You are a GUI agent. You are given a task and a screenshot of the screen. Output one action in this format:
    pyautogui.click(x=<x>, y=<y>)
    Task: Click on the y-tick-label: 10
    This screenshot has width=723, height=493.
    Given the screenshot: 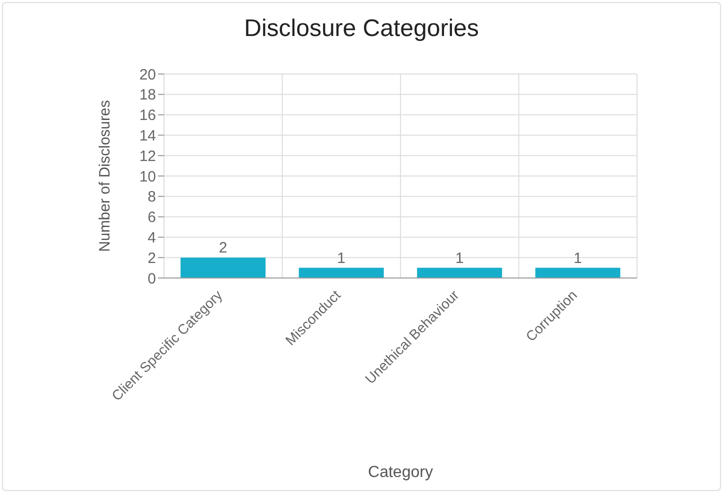 What is the action you would take?
    pyautogui.click(x=147, y=177)
    